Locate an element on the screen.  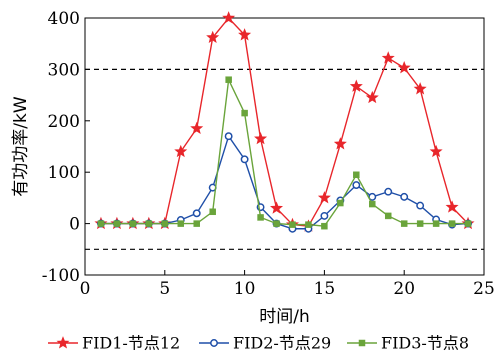
x-tick-label: 25 is located at coordinates (484, 289).